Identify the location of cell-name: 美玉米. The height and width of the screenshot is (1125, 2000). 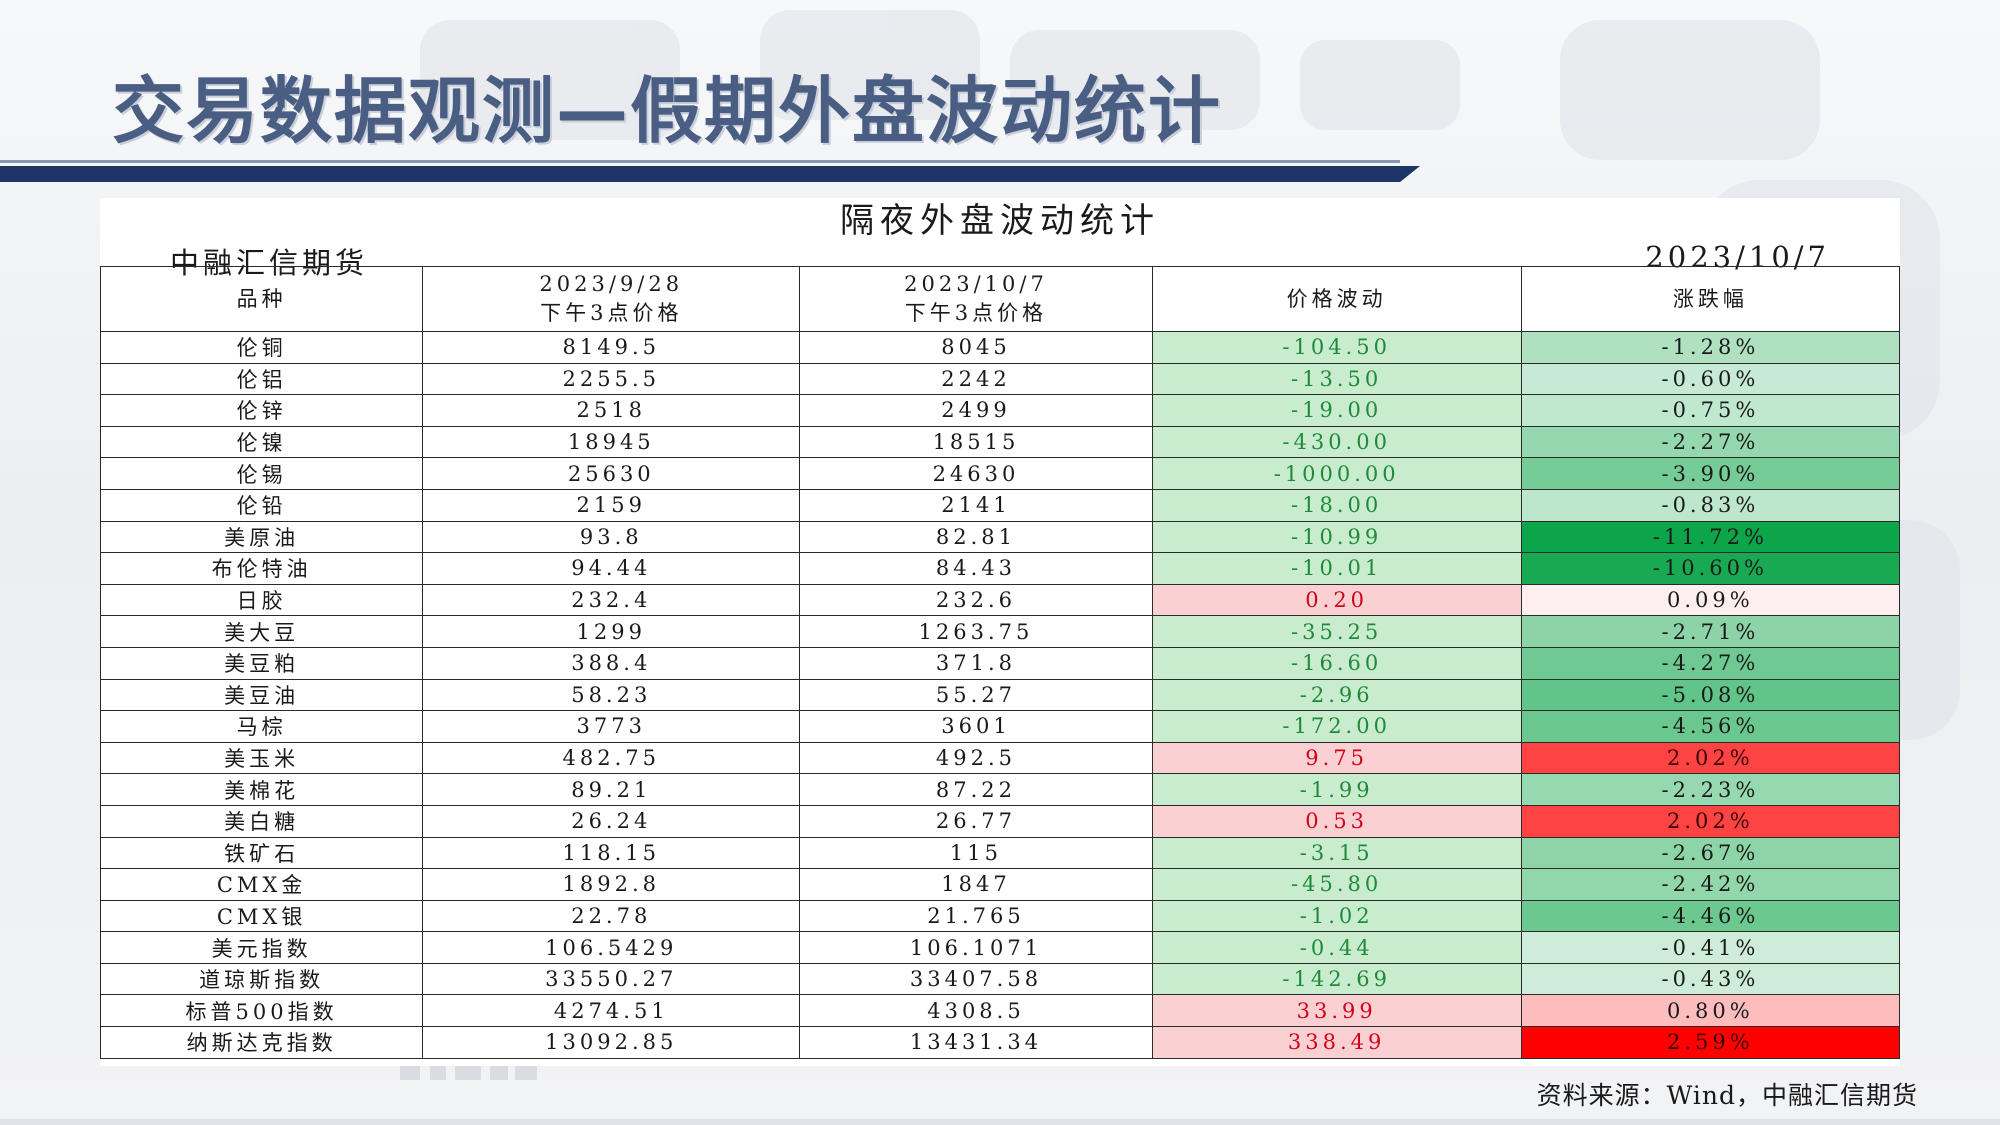
(261, 758).